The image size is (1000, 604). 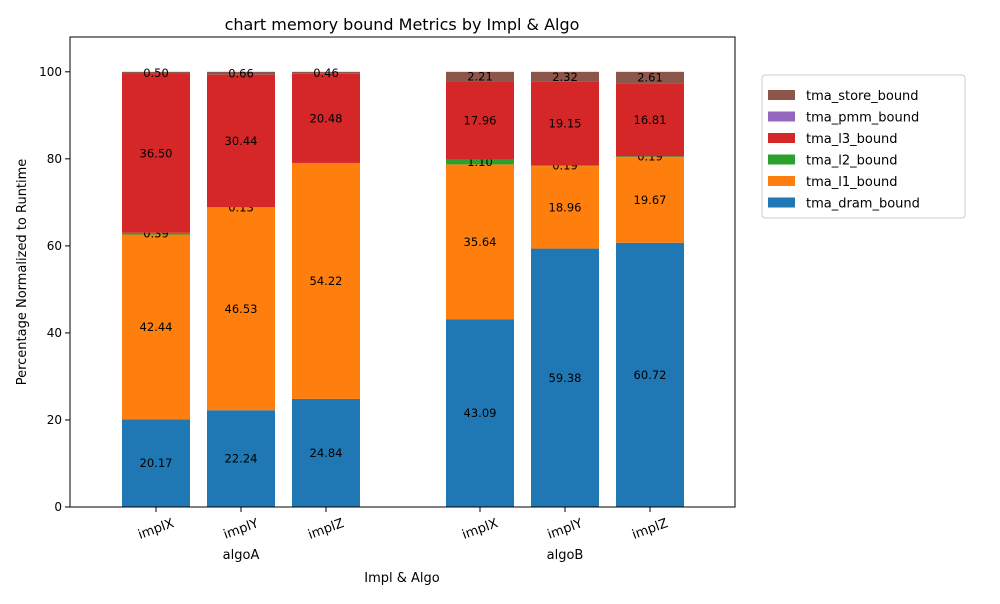 I want to click on group-label: algoB, so click(x=565, y=555).